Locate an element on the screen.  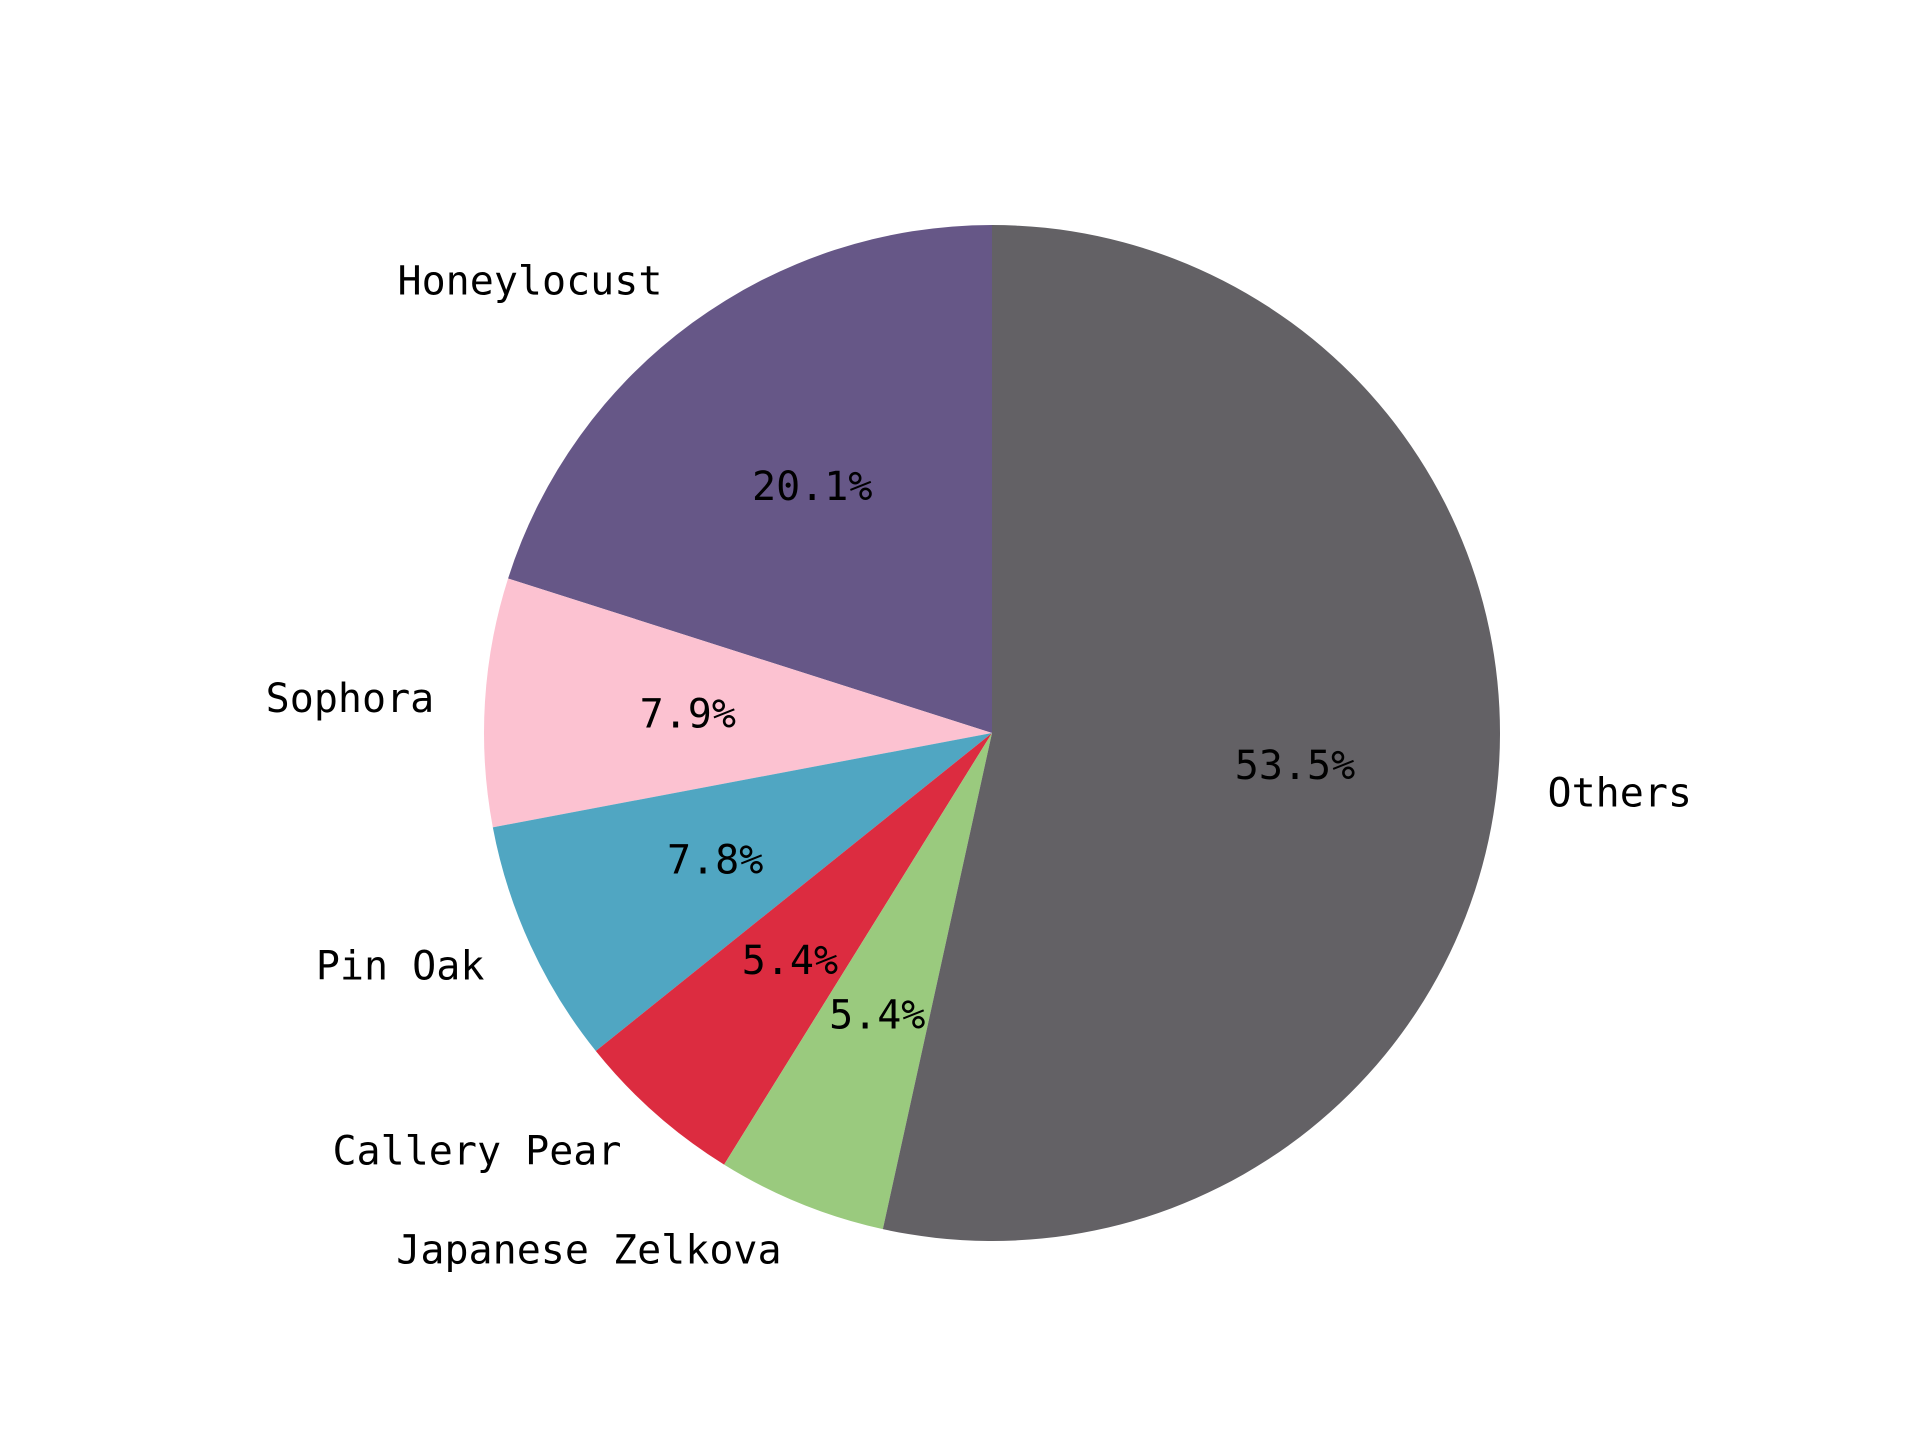
pct-label-callery-pear: 5.4% is located at coordinates (790, 961).